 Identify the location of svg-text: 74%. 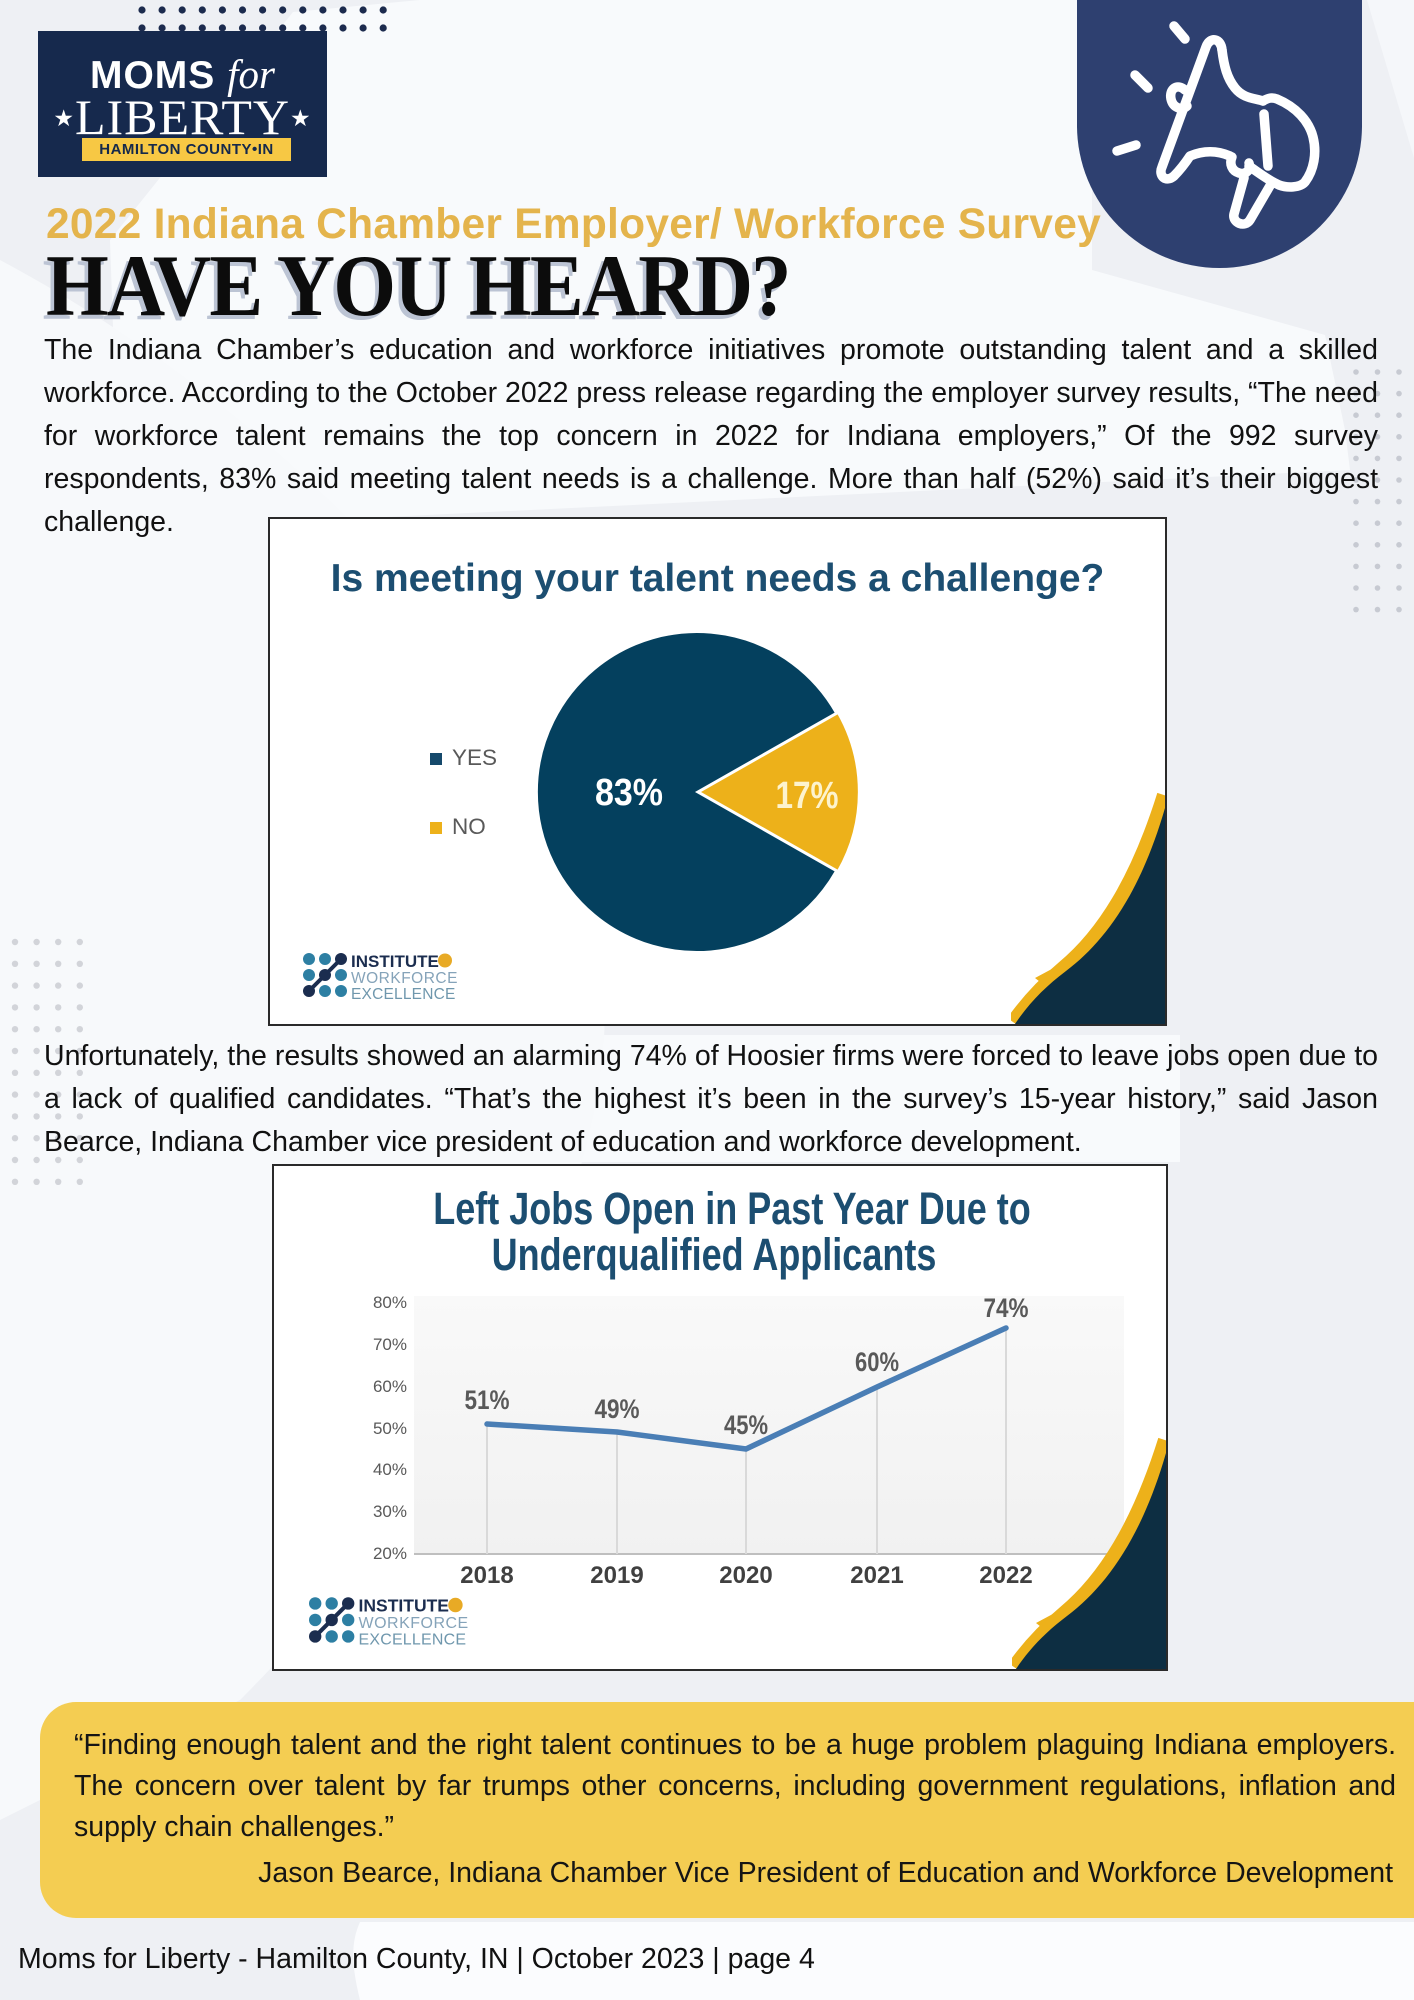
(1006, 1308).